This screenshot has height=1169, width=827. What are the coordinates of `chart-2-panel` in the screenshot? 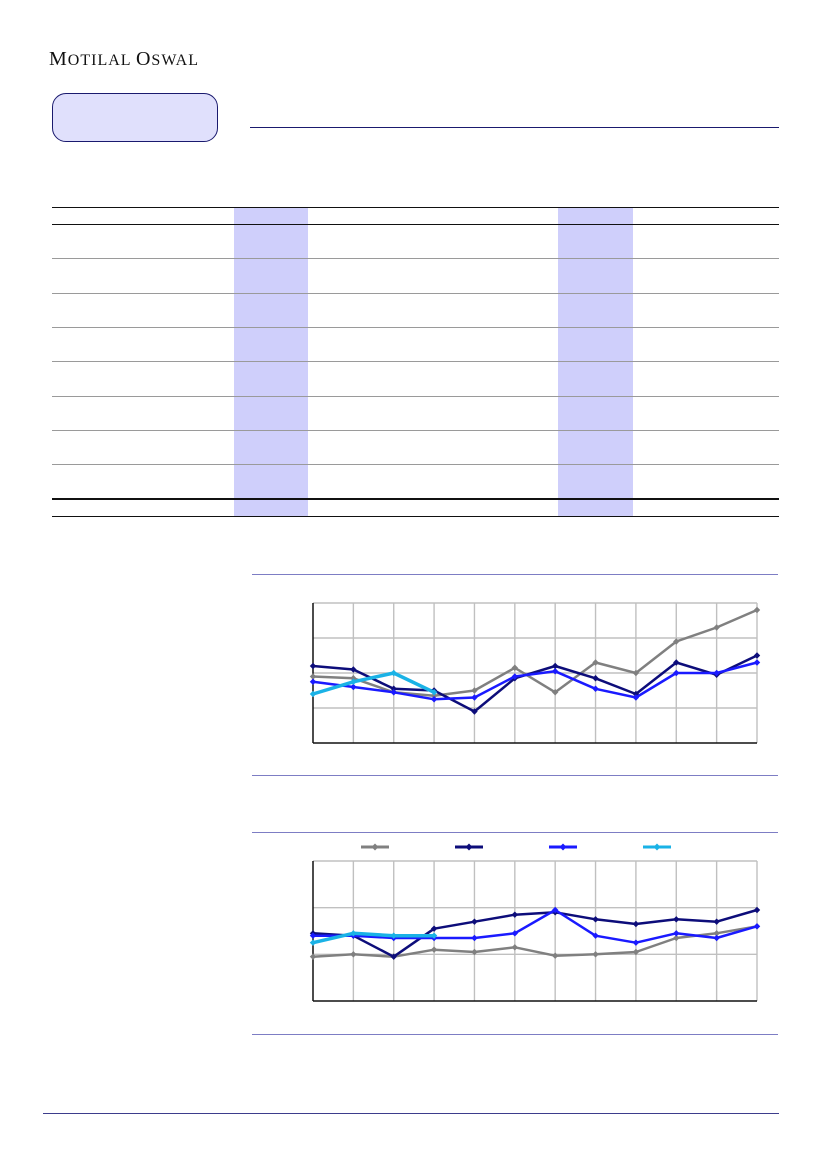 It's located at (515, 934).